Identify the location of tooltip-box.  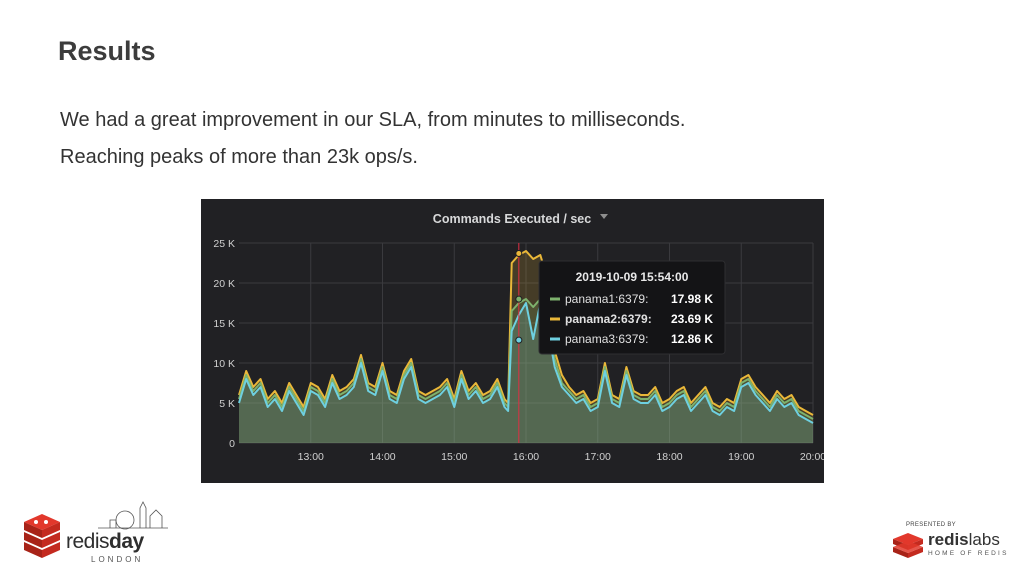
(632, 307).